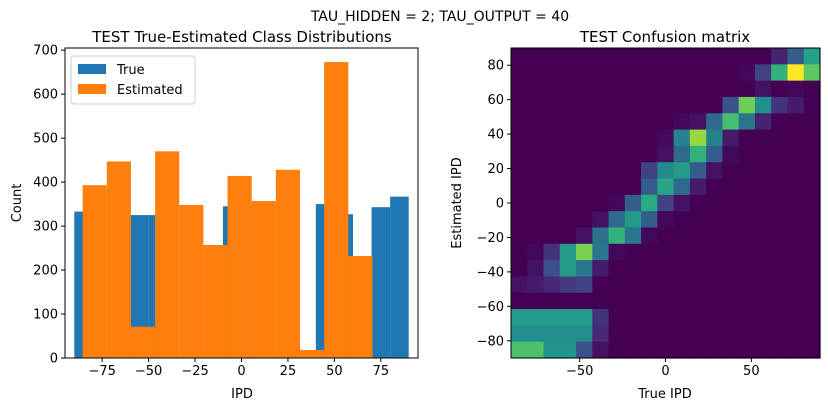 The height and width of the screenshot is (411, 828). Describe the element at coordinates (763, 89) in the screenshot. I see `cell-r2-c15` at that location.